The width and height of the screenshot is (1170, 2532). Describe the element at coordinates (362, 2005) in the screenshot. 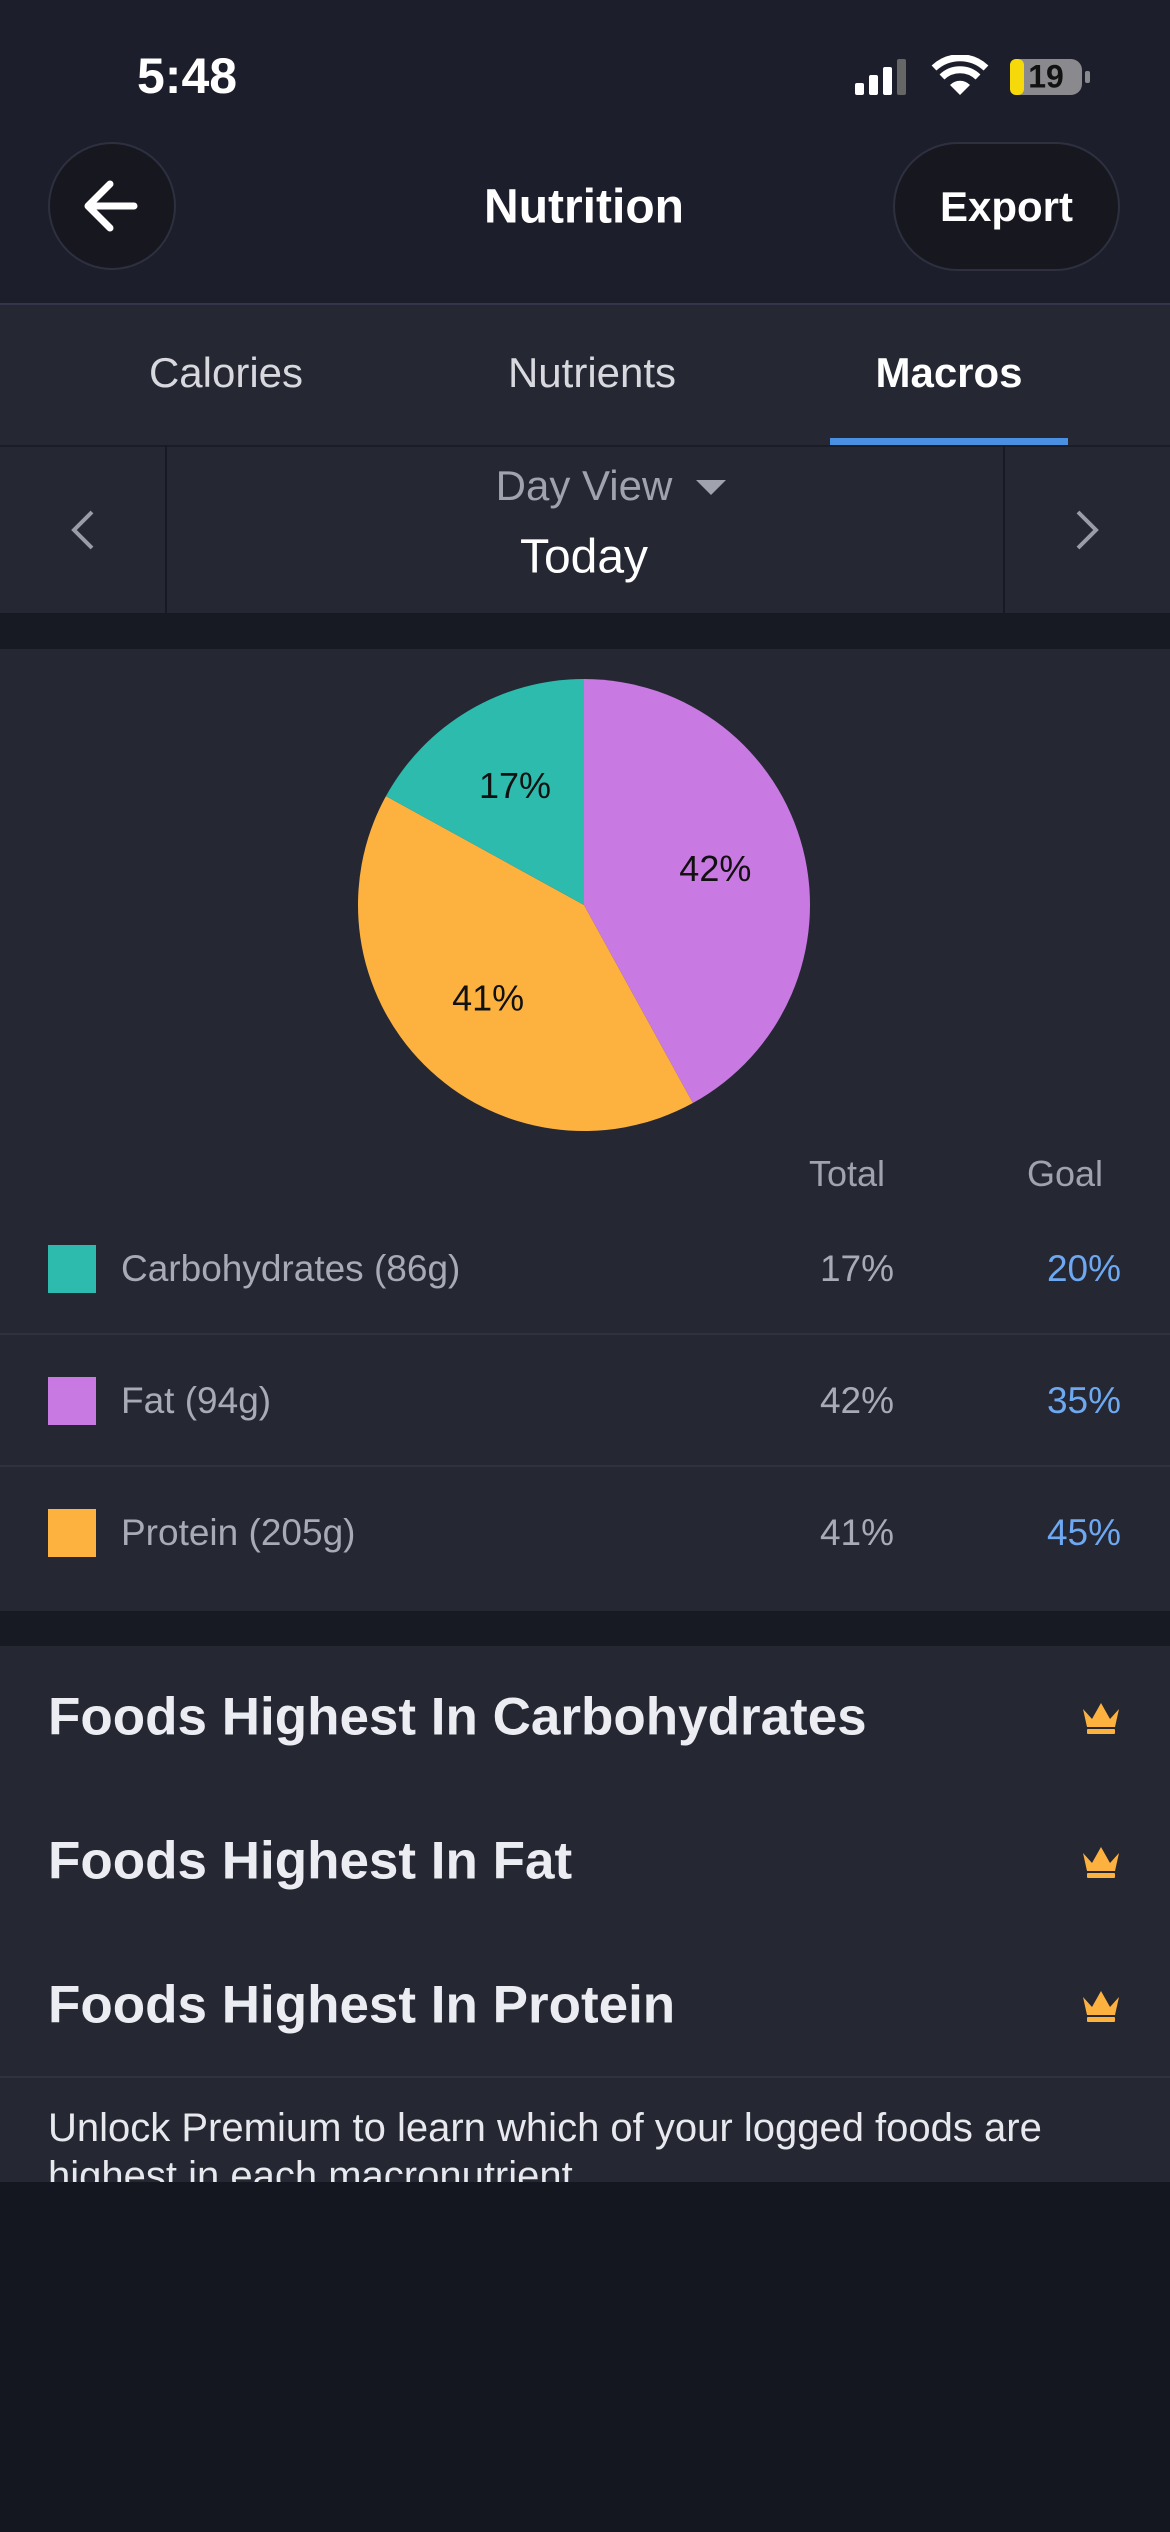

I see `premium-item: Foods Highest In Protein` at that location.